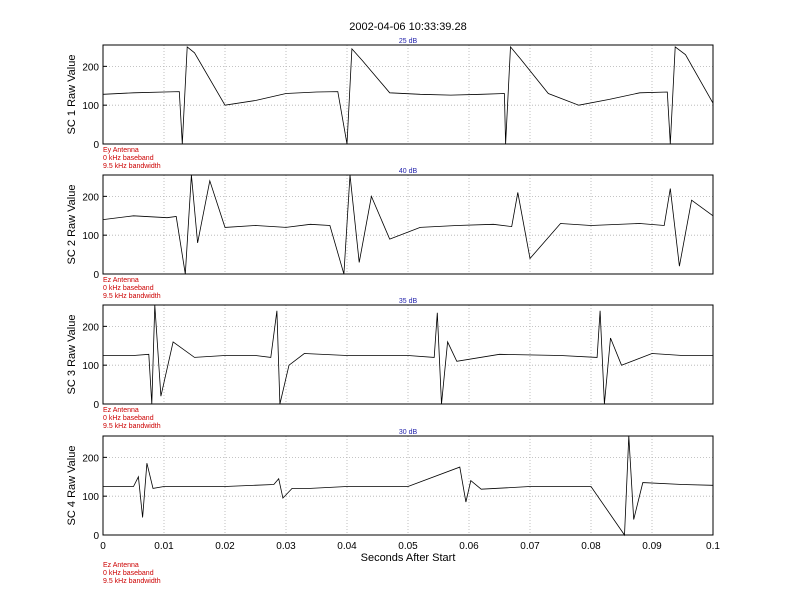 The height and width of the screenshot is (601, 788). Describe the element at coordinates (286, 546) in the screenshot. I see `x-tick-label: 0.03` at that location.